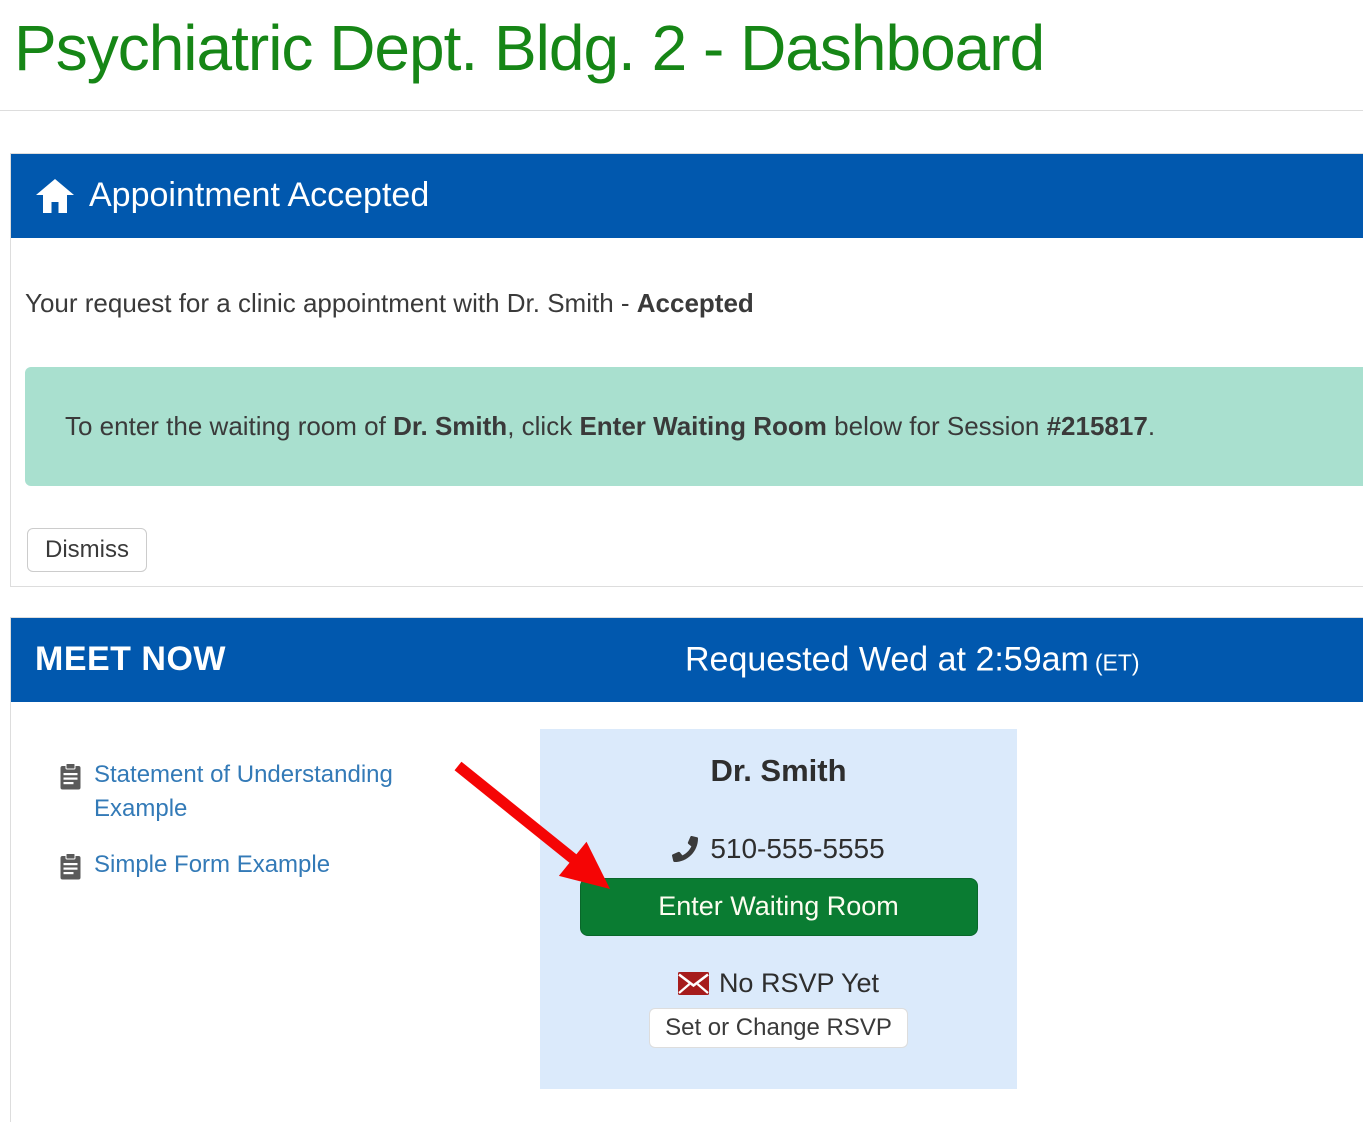 The image size is (1363, 1141). I want to click on page-title: Psychiatric Dept. Bldg. 2 - Dashboard, so click(529, 48).